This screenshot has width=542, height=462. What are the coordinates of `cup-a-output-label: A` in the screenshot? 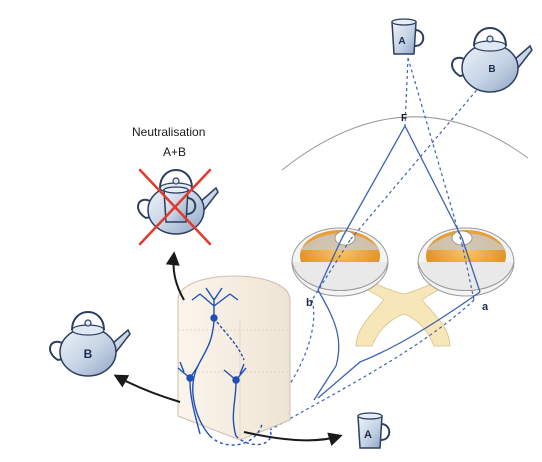 It's located at (368, 435).